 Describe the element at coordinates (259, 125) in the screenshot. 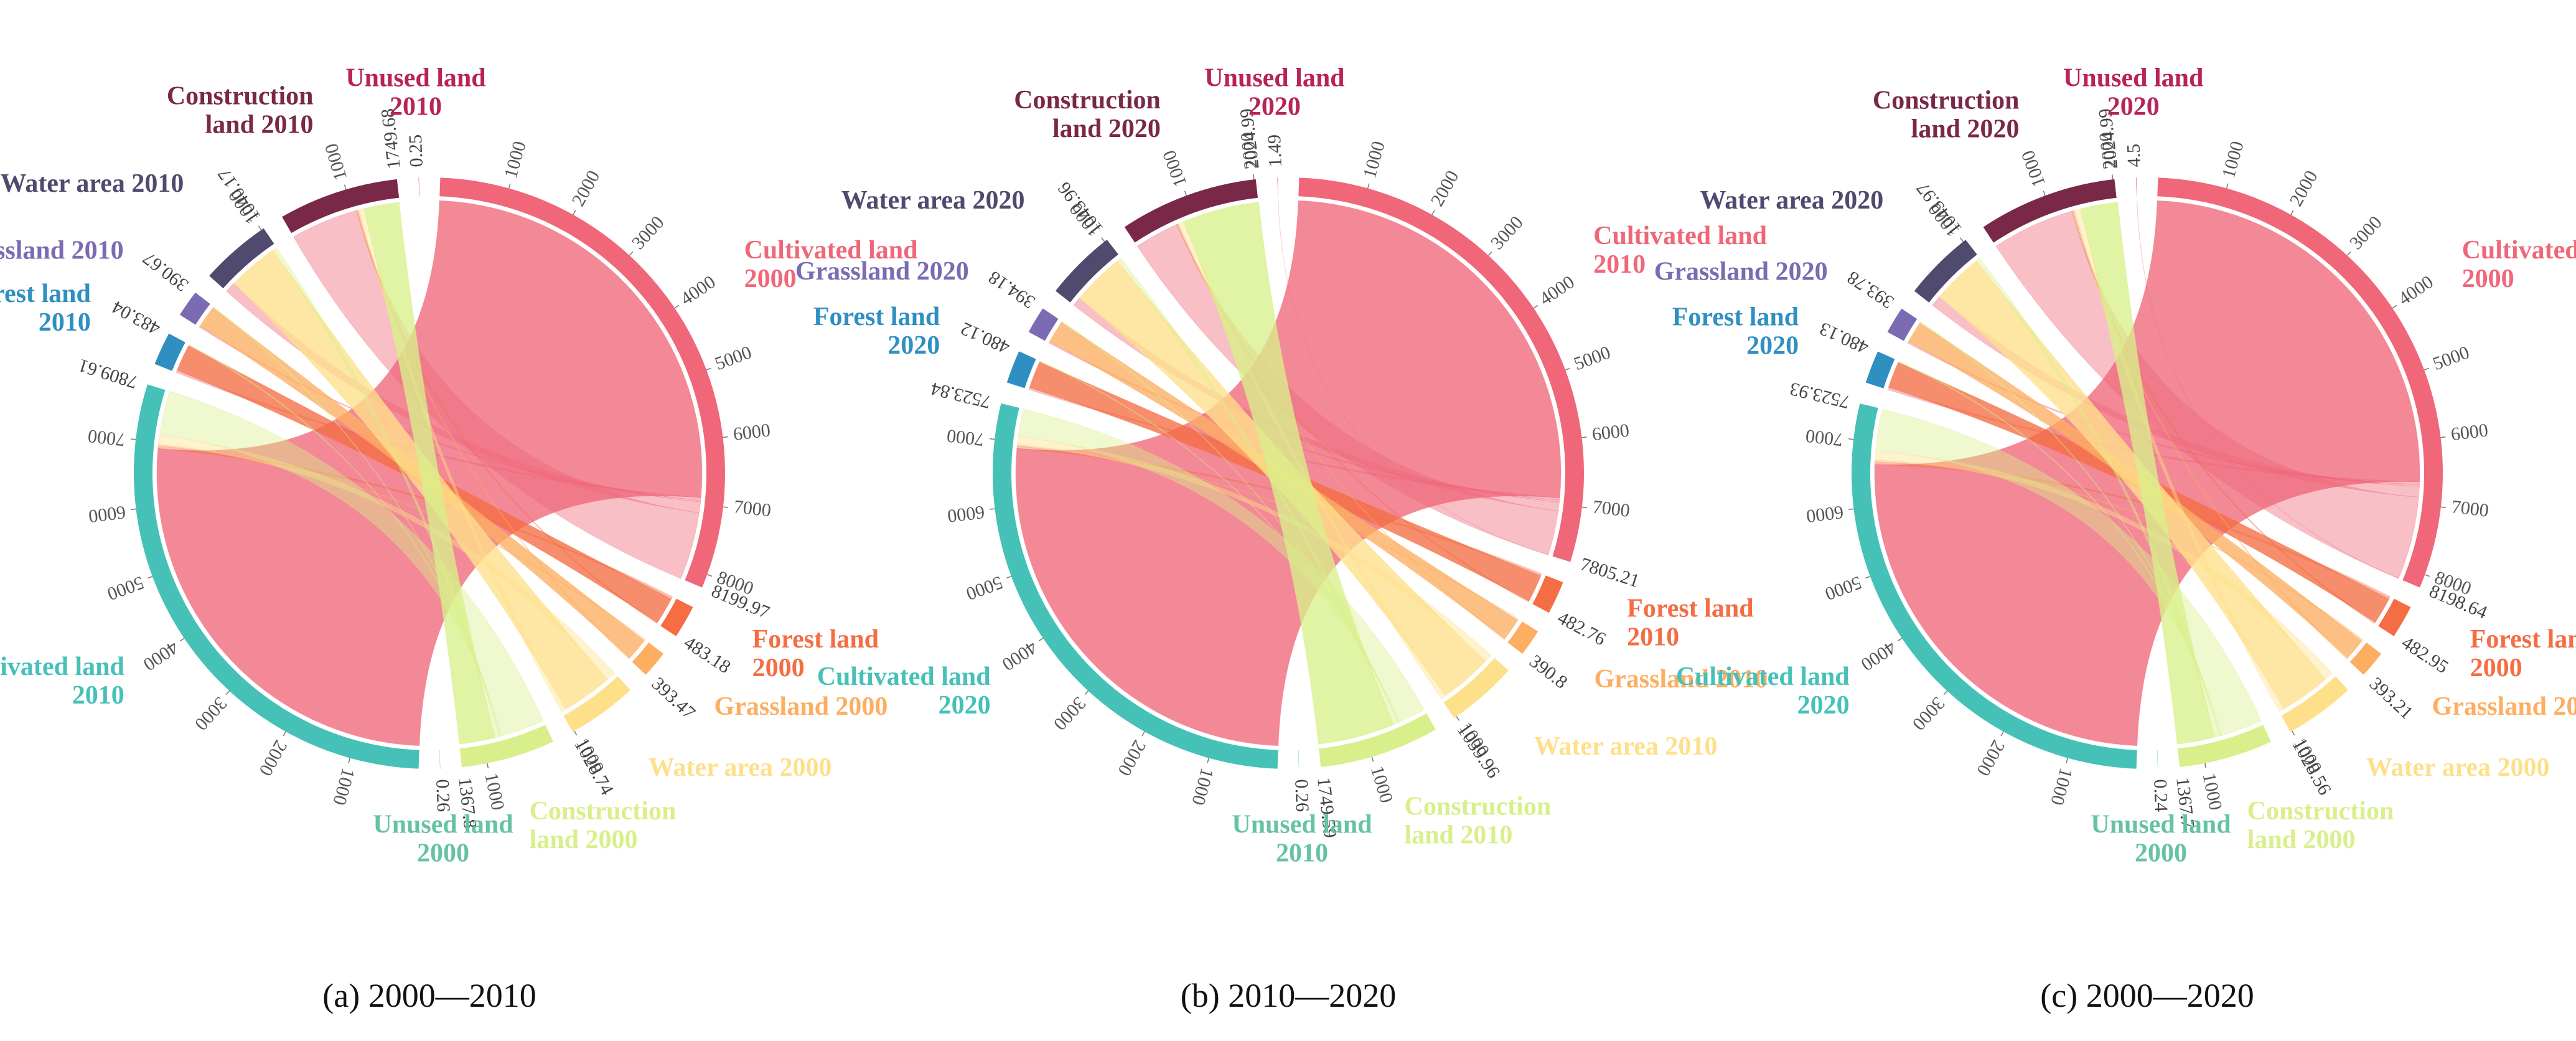

I see `segment-label-line: land 2010` at that location.